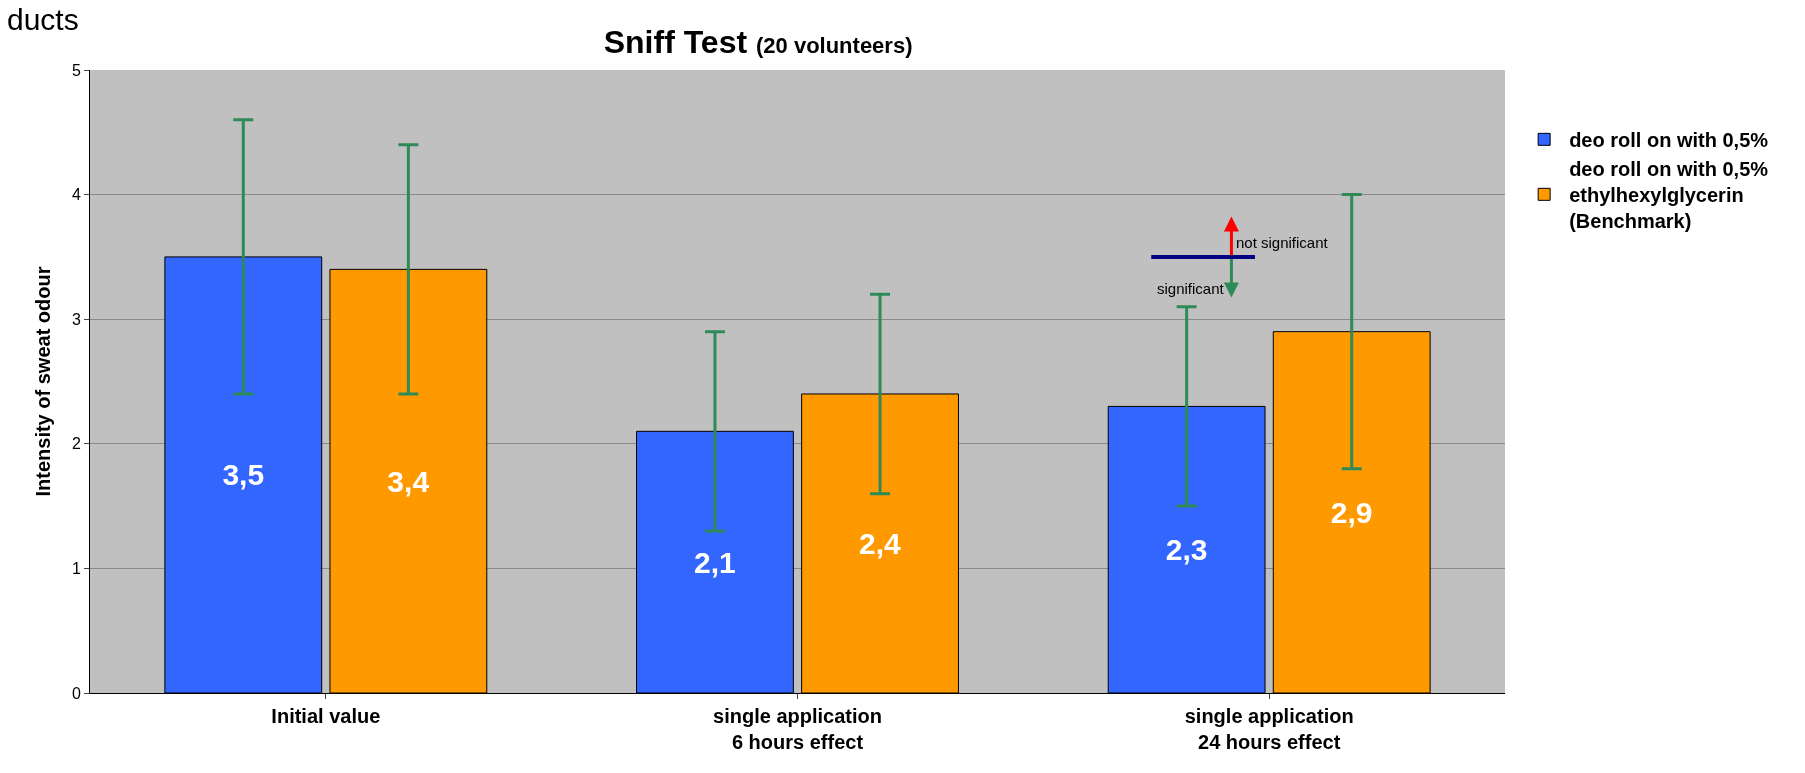 The image size is (1805, 773). What do you see at coordinates (408, 481) in the screenshot?
I see `data-label: 3,4` at bounding box center [408, 481].